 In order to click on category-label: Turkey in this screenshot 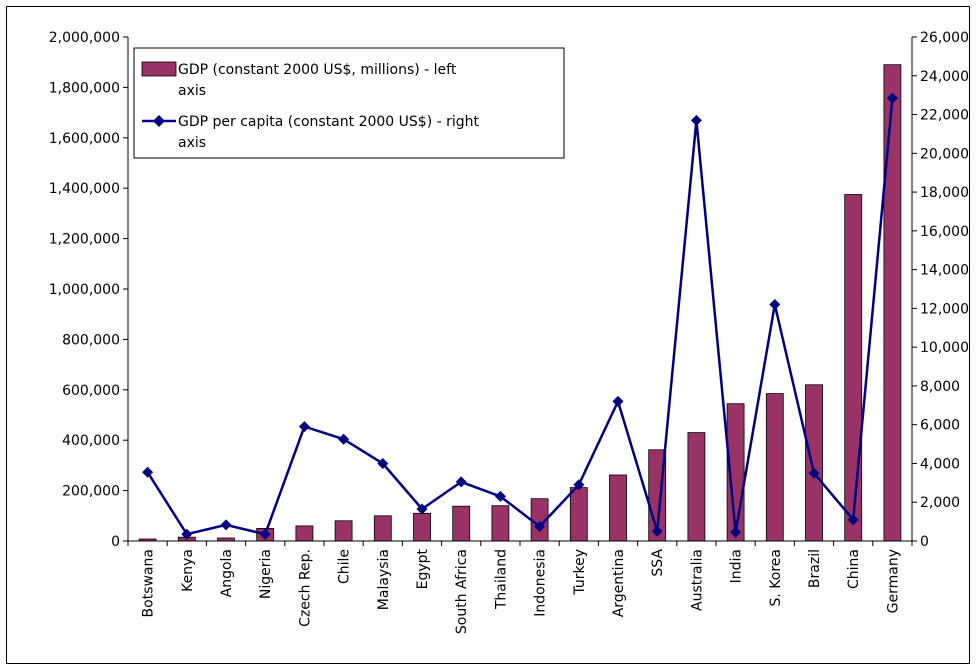, I will do `click(580, 572)`.